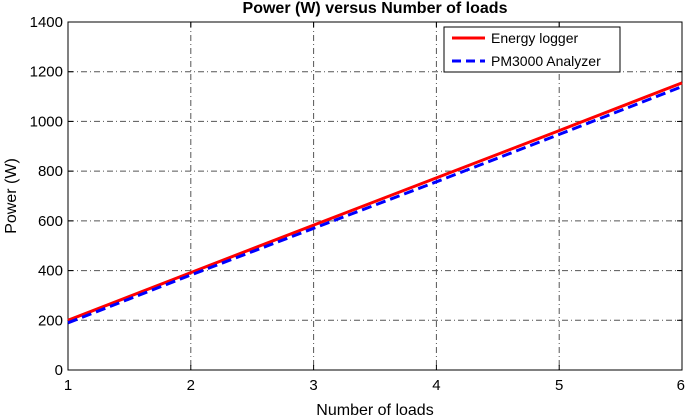 This screenshot has height=419, width=685. I want to click on y-tick-label: 0, so click(59, 370).